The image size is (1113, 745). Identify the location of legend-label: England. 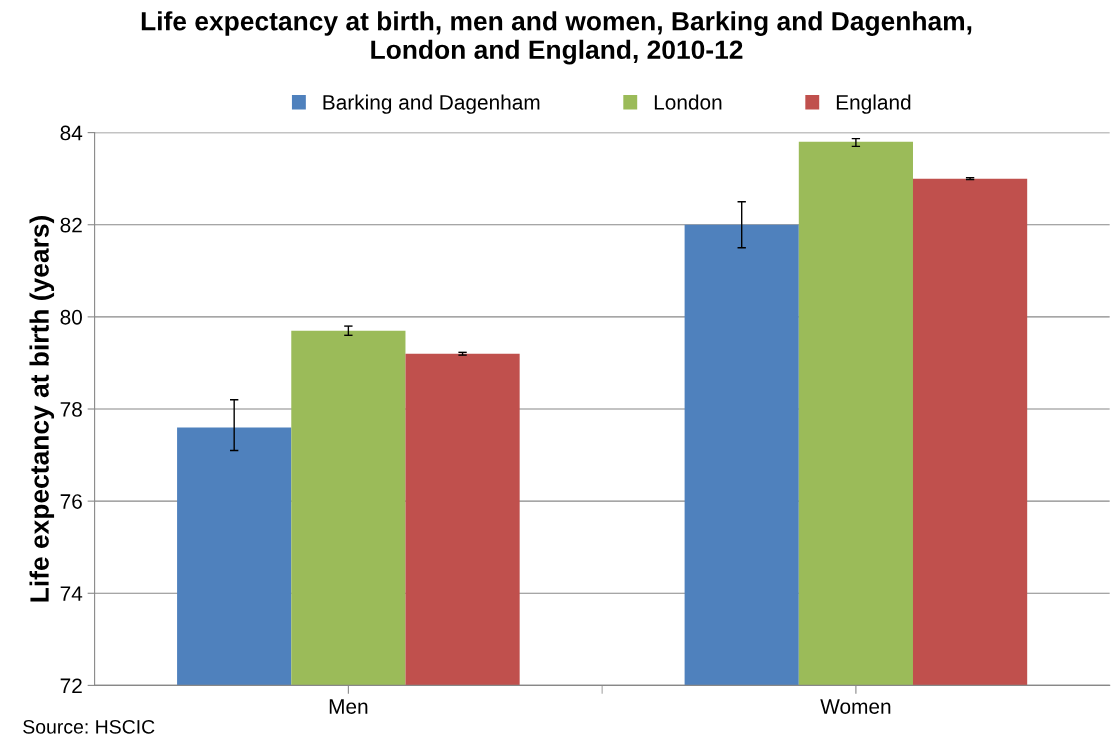
(873, 104).